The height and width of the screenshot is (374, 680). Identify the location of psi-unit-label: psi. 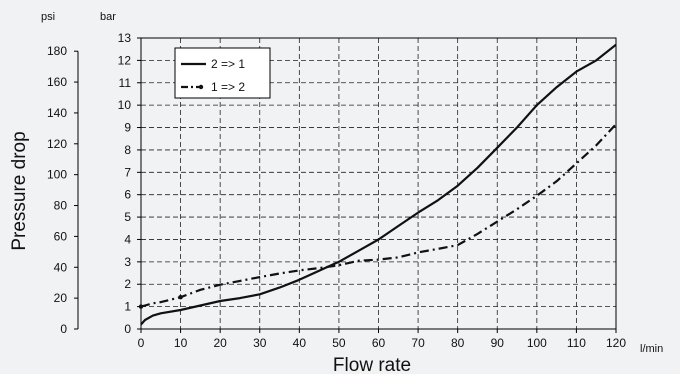
(48, 17).